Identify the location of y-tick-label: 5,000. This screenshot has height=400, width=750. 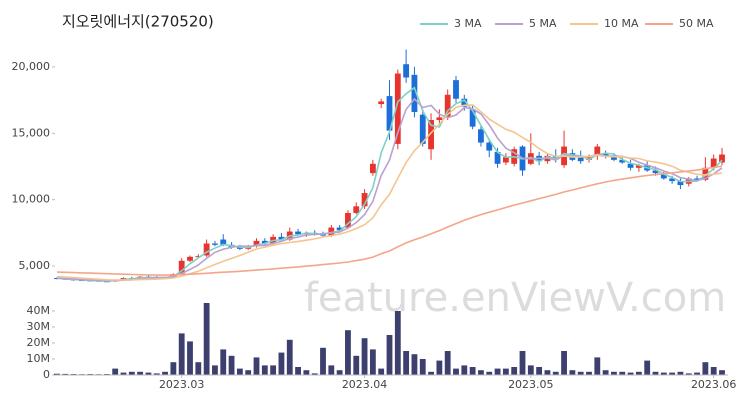
(35, 265).